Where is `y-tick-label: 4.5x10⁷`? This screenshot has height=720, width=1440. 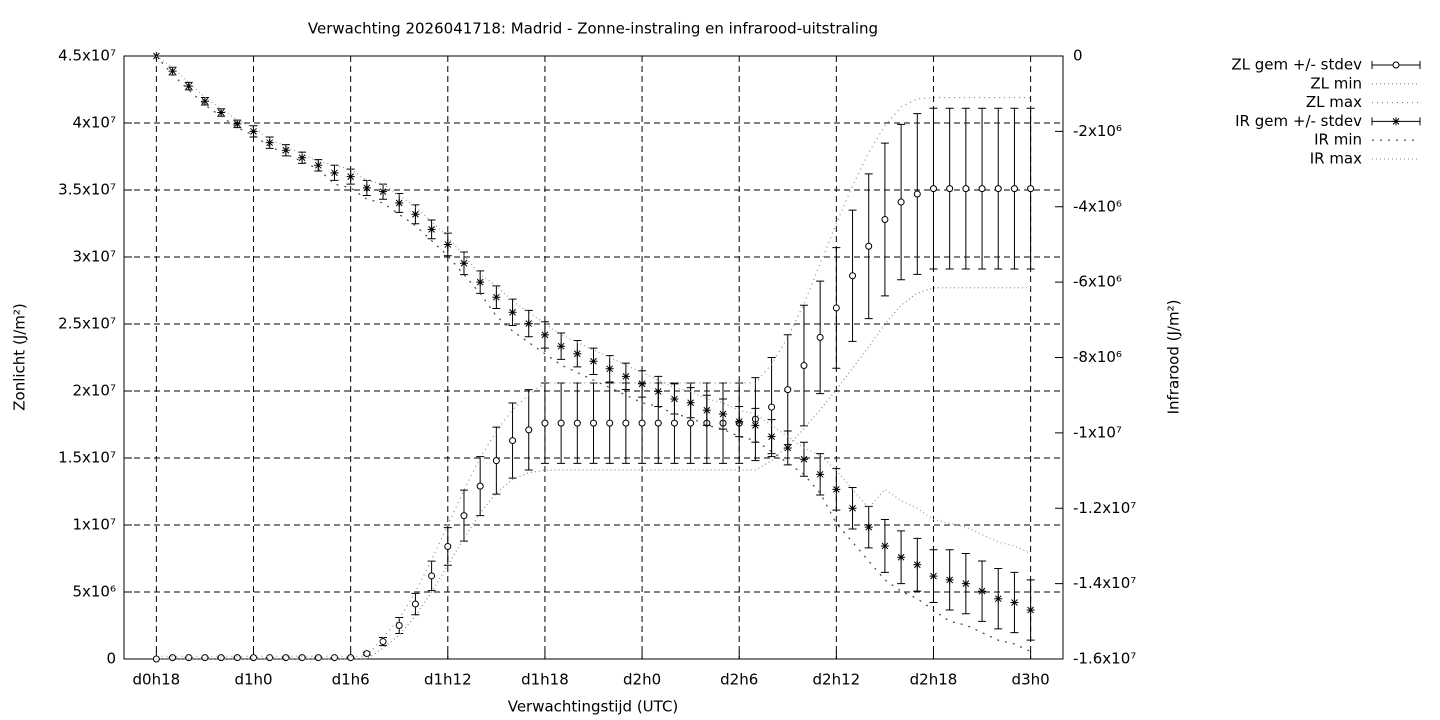 y-tick-label: 4.5x10⁷ is located at coordinates (87, 56).